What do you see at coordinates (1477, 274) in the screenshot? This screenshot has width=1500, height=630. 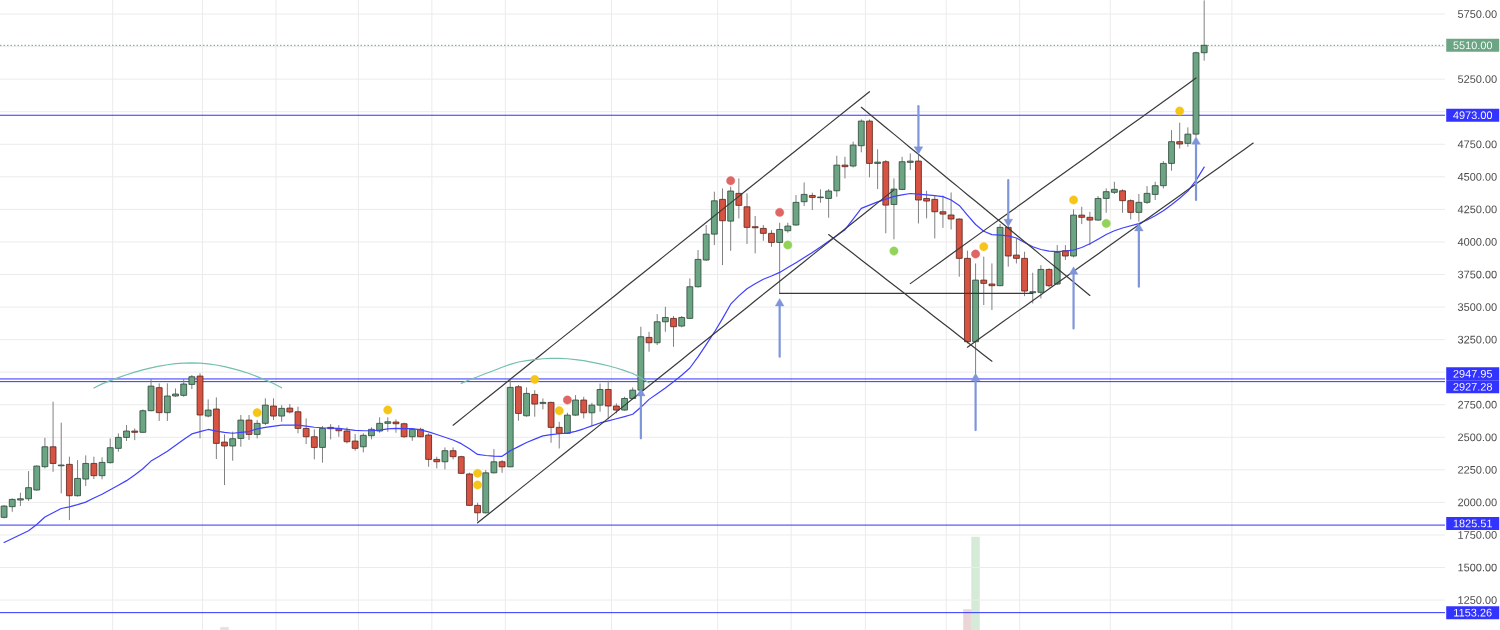 I see `y-tick-label: 3750.00` at bounding box center [1477, 274].